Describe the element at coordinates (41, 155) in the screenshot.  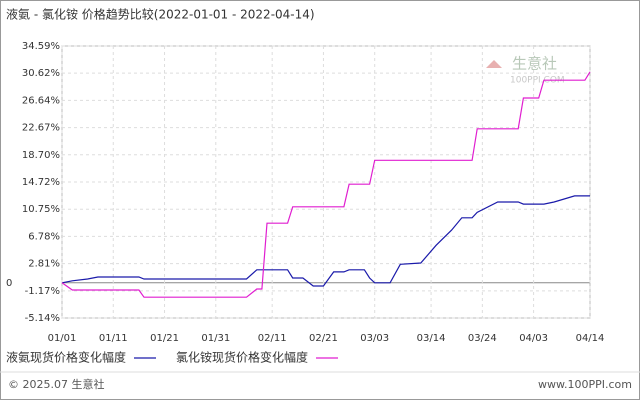
I see `y-tick-label: 18.70%` at that location.